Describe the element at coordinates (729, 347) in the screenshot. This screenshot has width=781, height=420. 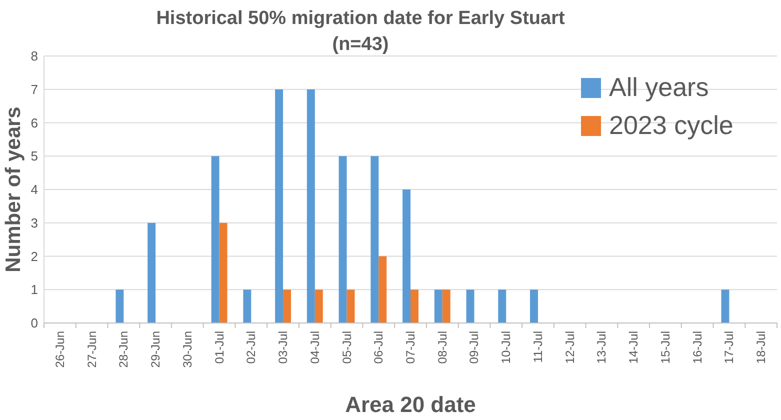
I see `x-tick-label: 17-Jul` at that location.